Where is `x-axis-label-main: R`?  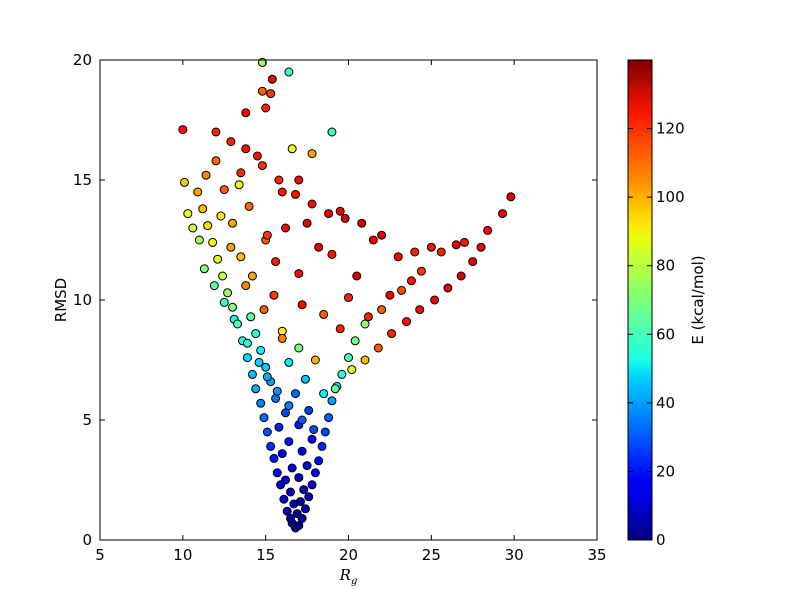
x-axis-label-main: R is located at coordinates (345, 575).